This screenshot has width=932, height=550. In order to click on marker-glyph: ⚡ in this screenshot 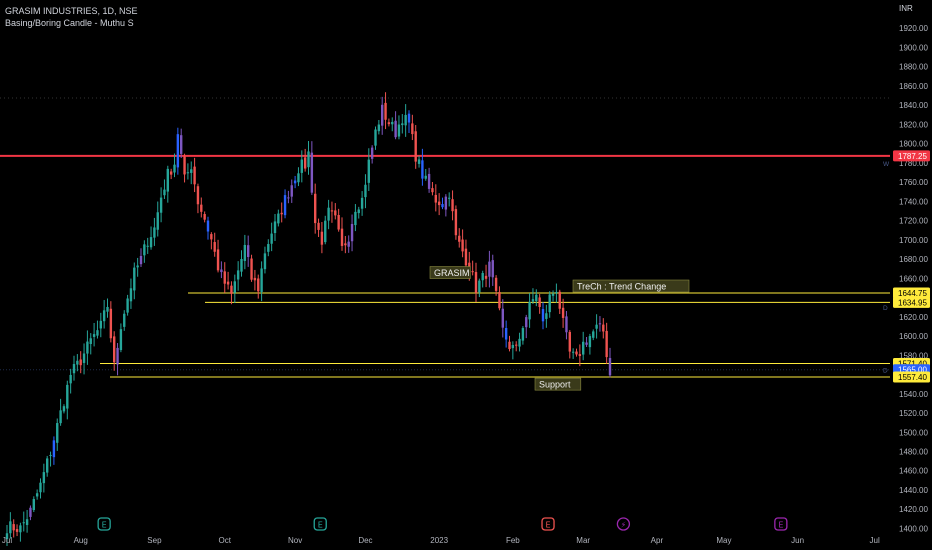, I will do `click(624, 525)`.